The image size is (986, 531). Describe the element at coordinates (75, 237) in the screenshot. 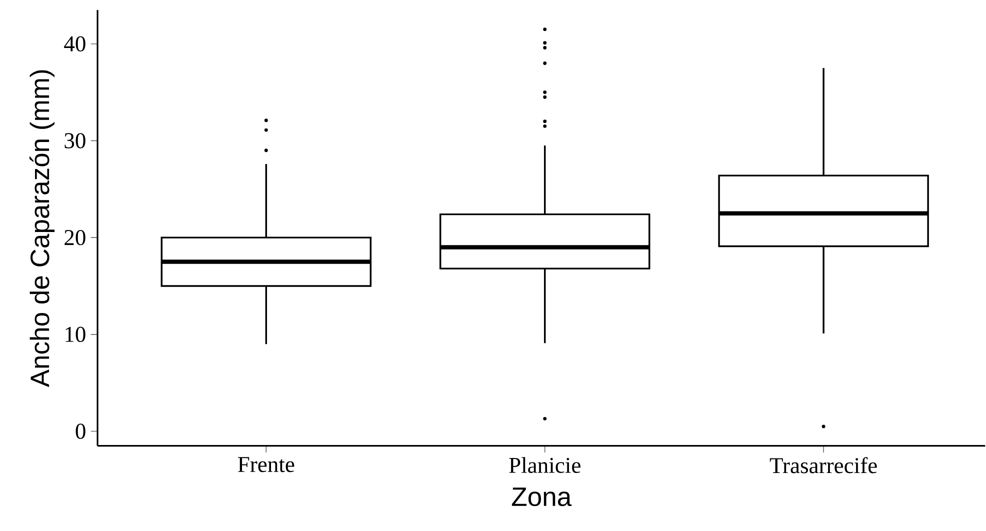

I see `y-tick-label: 20` at that location.